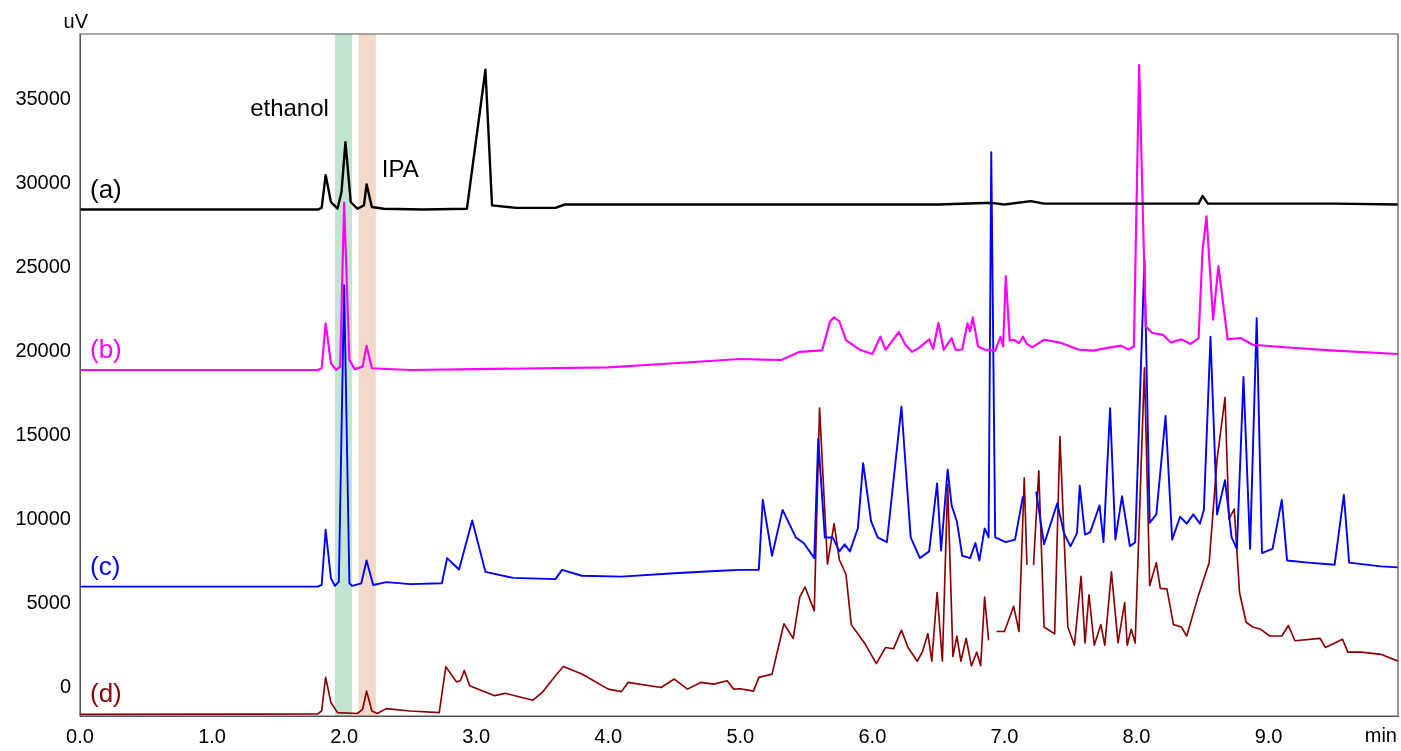 This screenshot has width=1401, height=751. Describe the element at coordinates (872, 735) in the screenshot. I see `x-tick-label: 6.0` at that location.